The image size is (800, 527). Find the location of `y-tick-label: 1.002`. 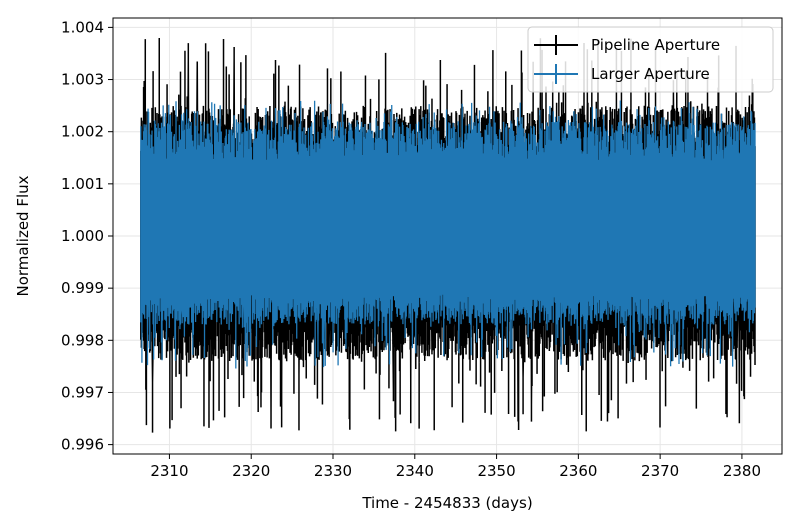

y-tick-label: 1.002 is located at coordinates (82, 132).